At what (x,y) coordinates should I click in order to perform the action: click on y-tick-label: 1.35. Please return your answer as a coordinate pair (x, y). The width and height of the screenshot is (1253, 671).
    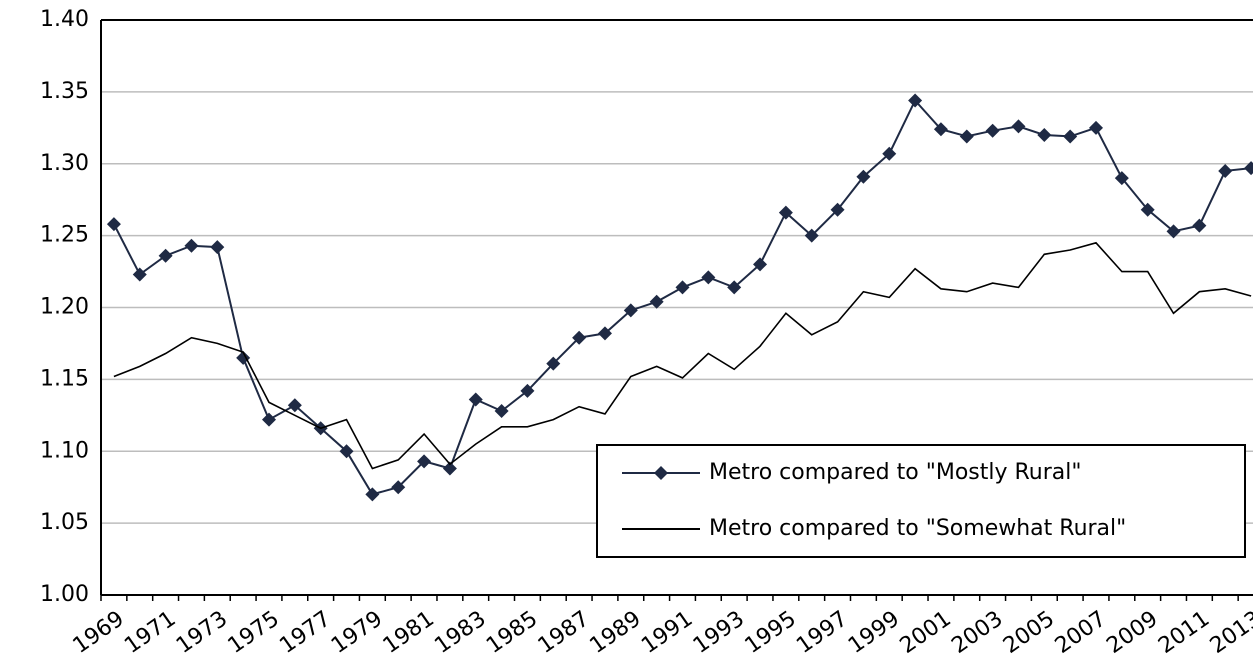
    Looking at the image, I should click on (64, 91).